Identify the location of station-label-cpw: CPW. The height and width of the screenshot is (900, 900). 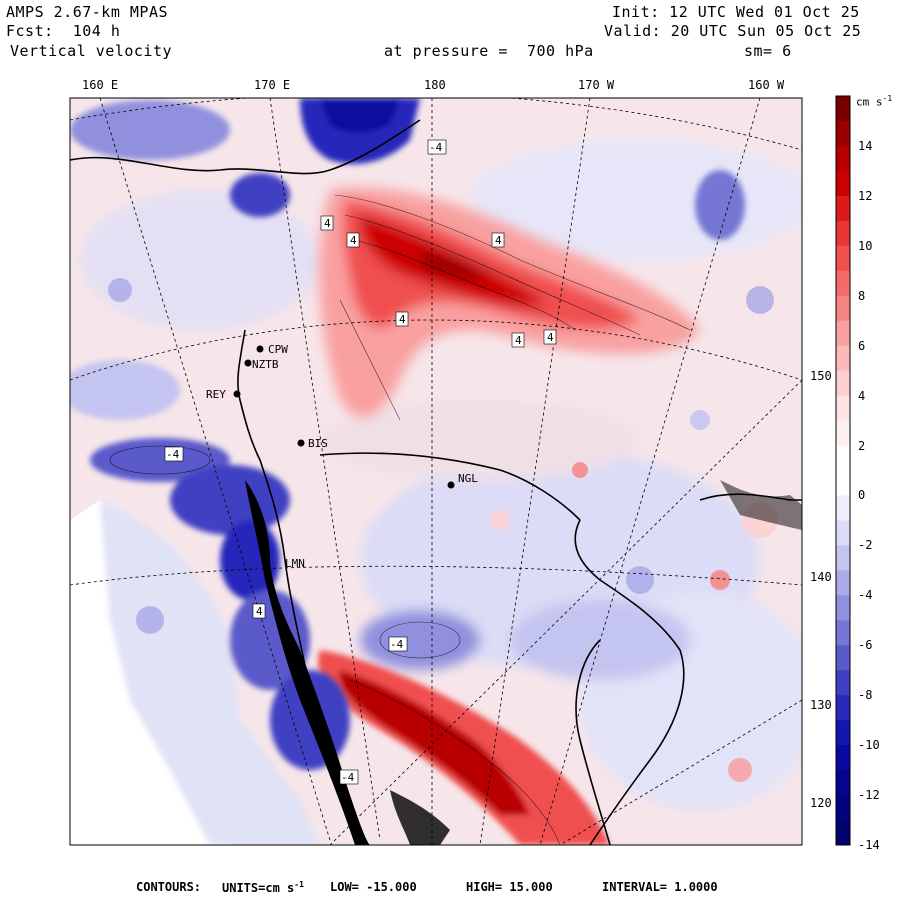
(278, 349).